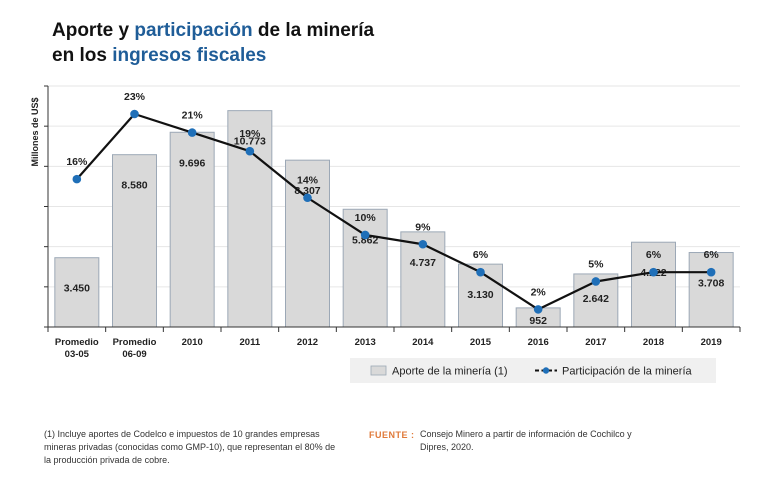 The width and height of the screenshot is (768, 480). What do you see at coordinates (450, 372) in the screenshot?
I see `legend-bar-label: Aporte de la minería (1)` at bounding box center [450, 372].